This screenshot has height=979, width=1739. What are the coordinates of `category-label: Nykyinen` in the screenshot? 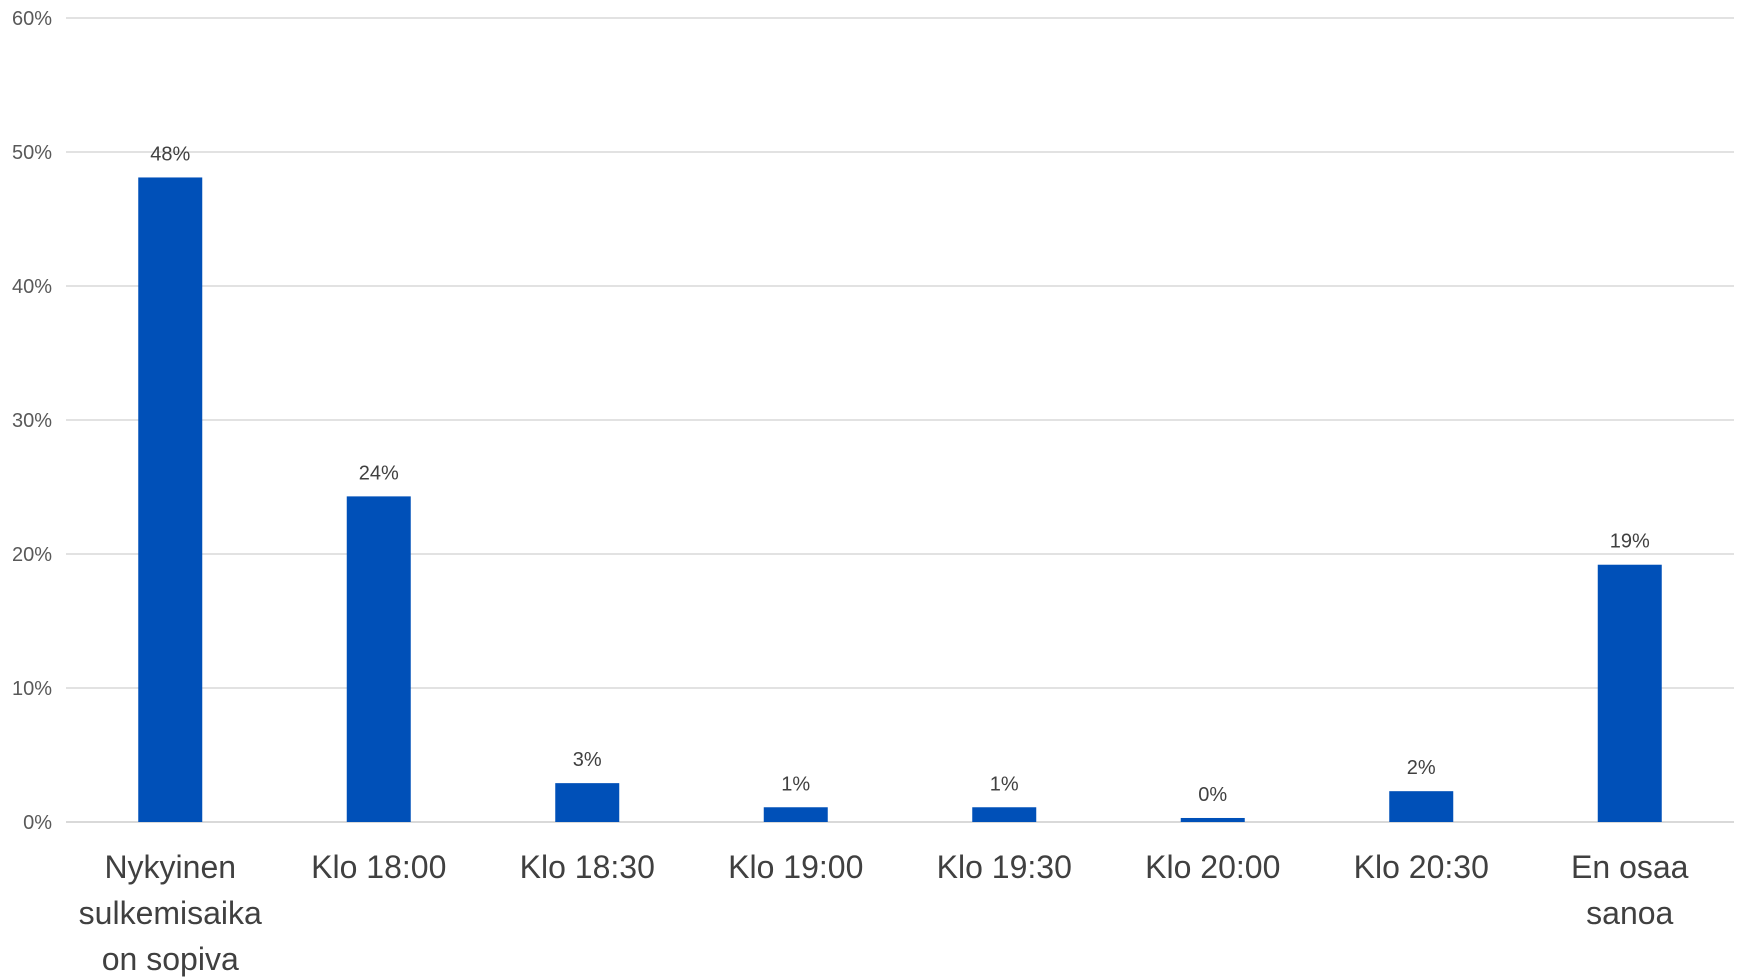 It's located at (170, 867).